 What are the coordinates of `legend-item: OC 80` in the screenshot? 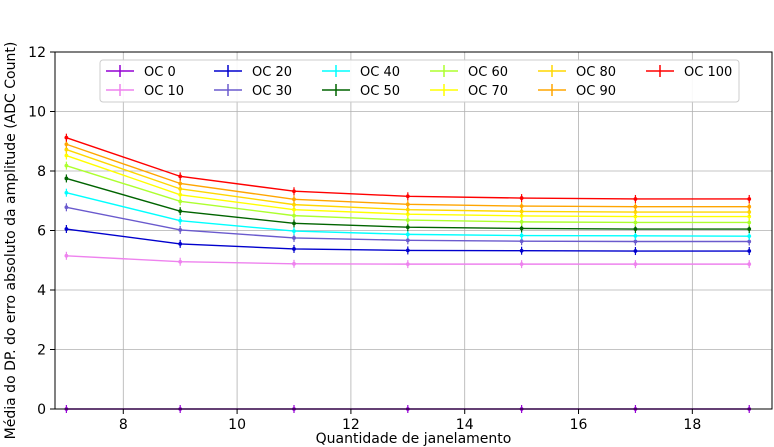 It's located at (577, 72).